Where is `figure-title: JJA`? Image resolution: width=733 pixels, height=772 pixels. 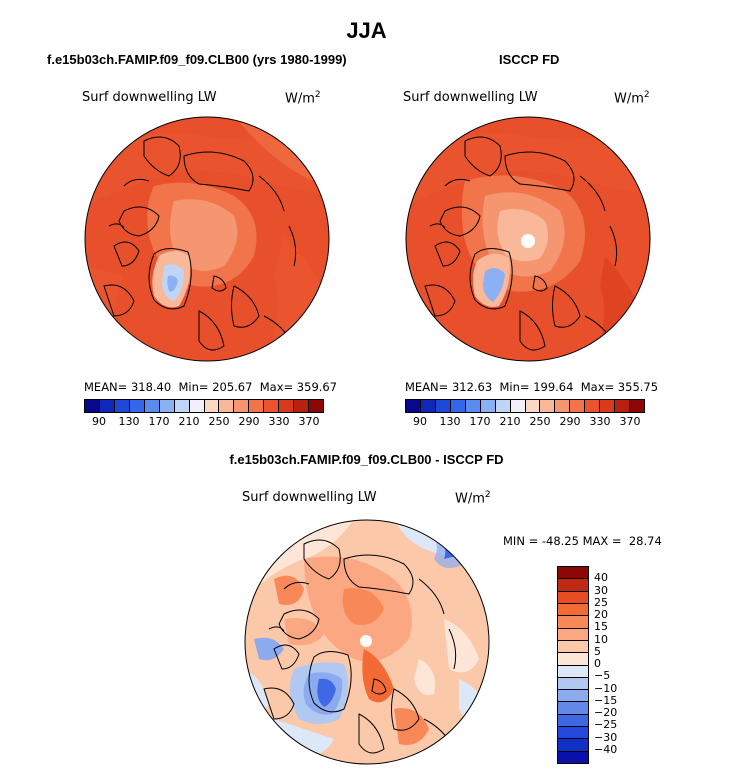
figure-title: JJA is located at coordinates (366, 30).